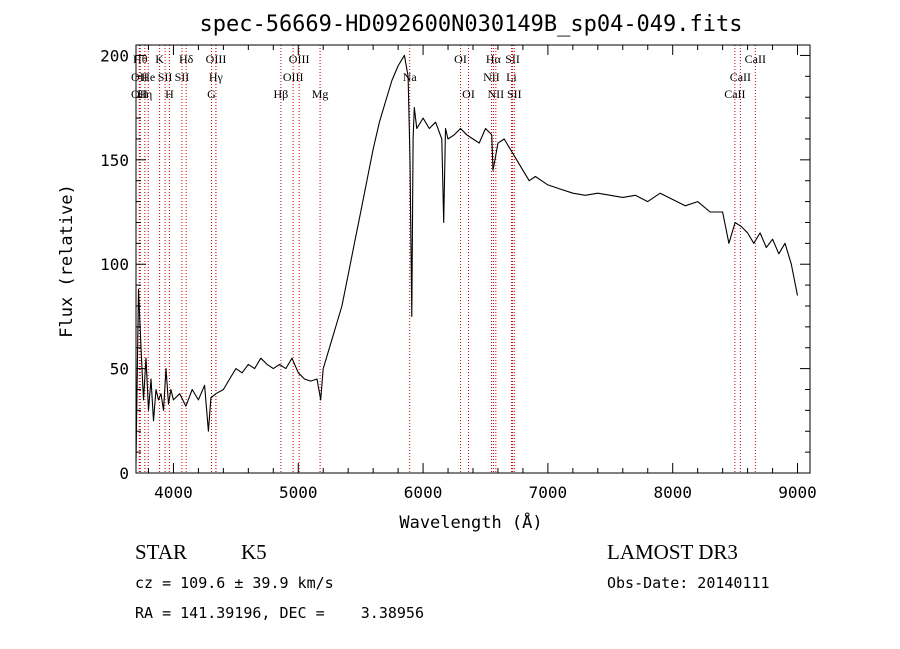 The height and width of the screenshot is (649, 900). Describe the element at coordinates (124, 473) in the screenshot. I see `y-tick-label-0: 0` at that location.